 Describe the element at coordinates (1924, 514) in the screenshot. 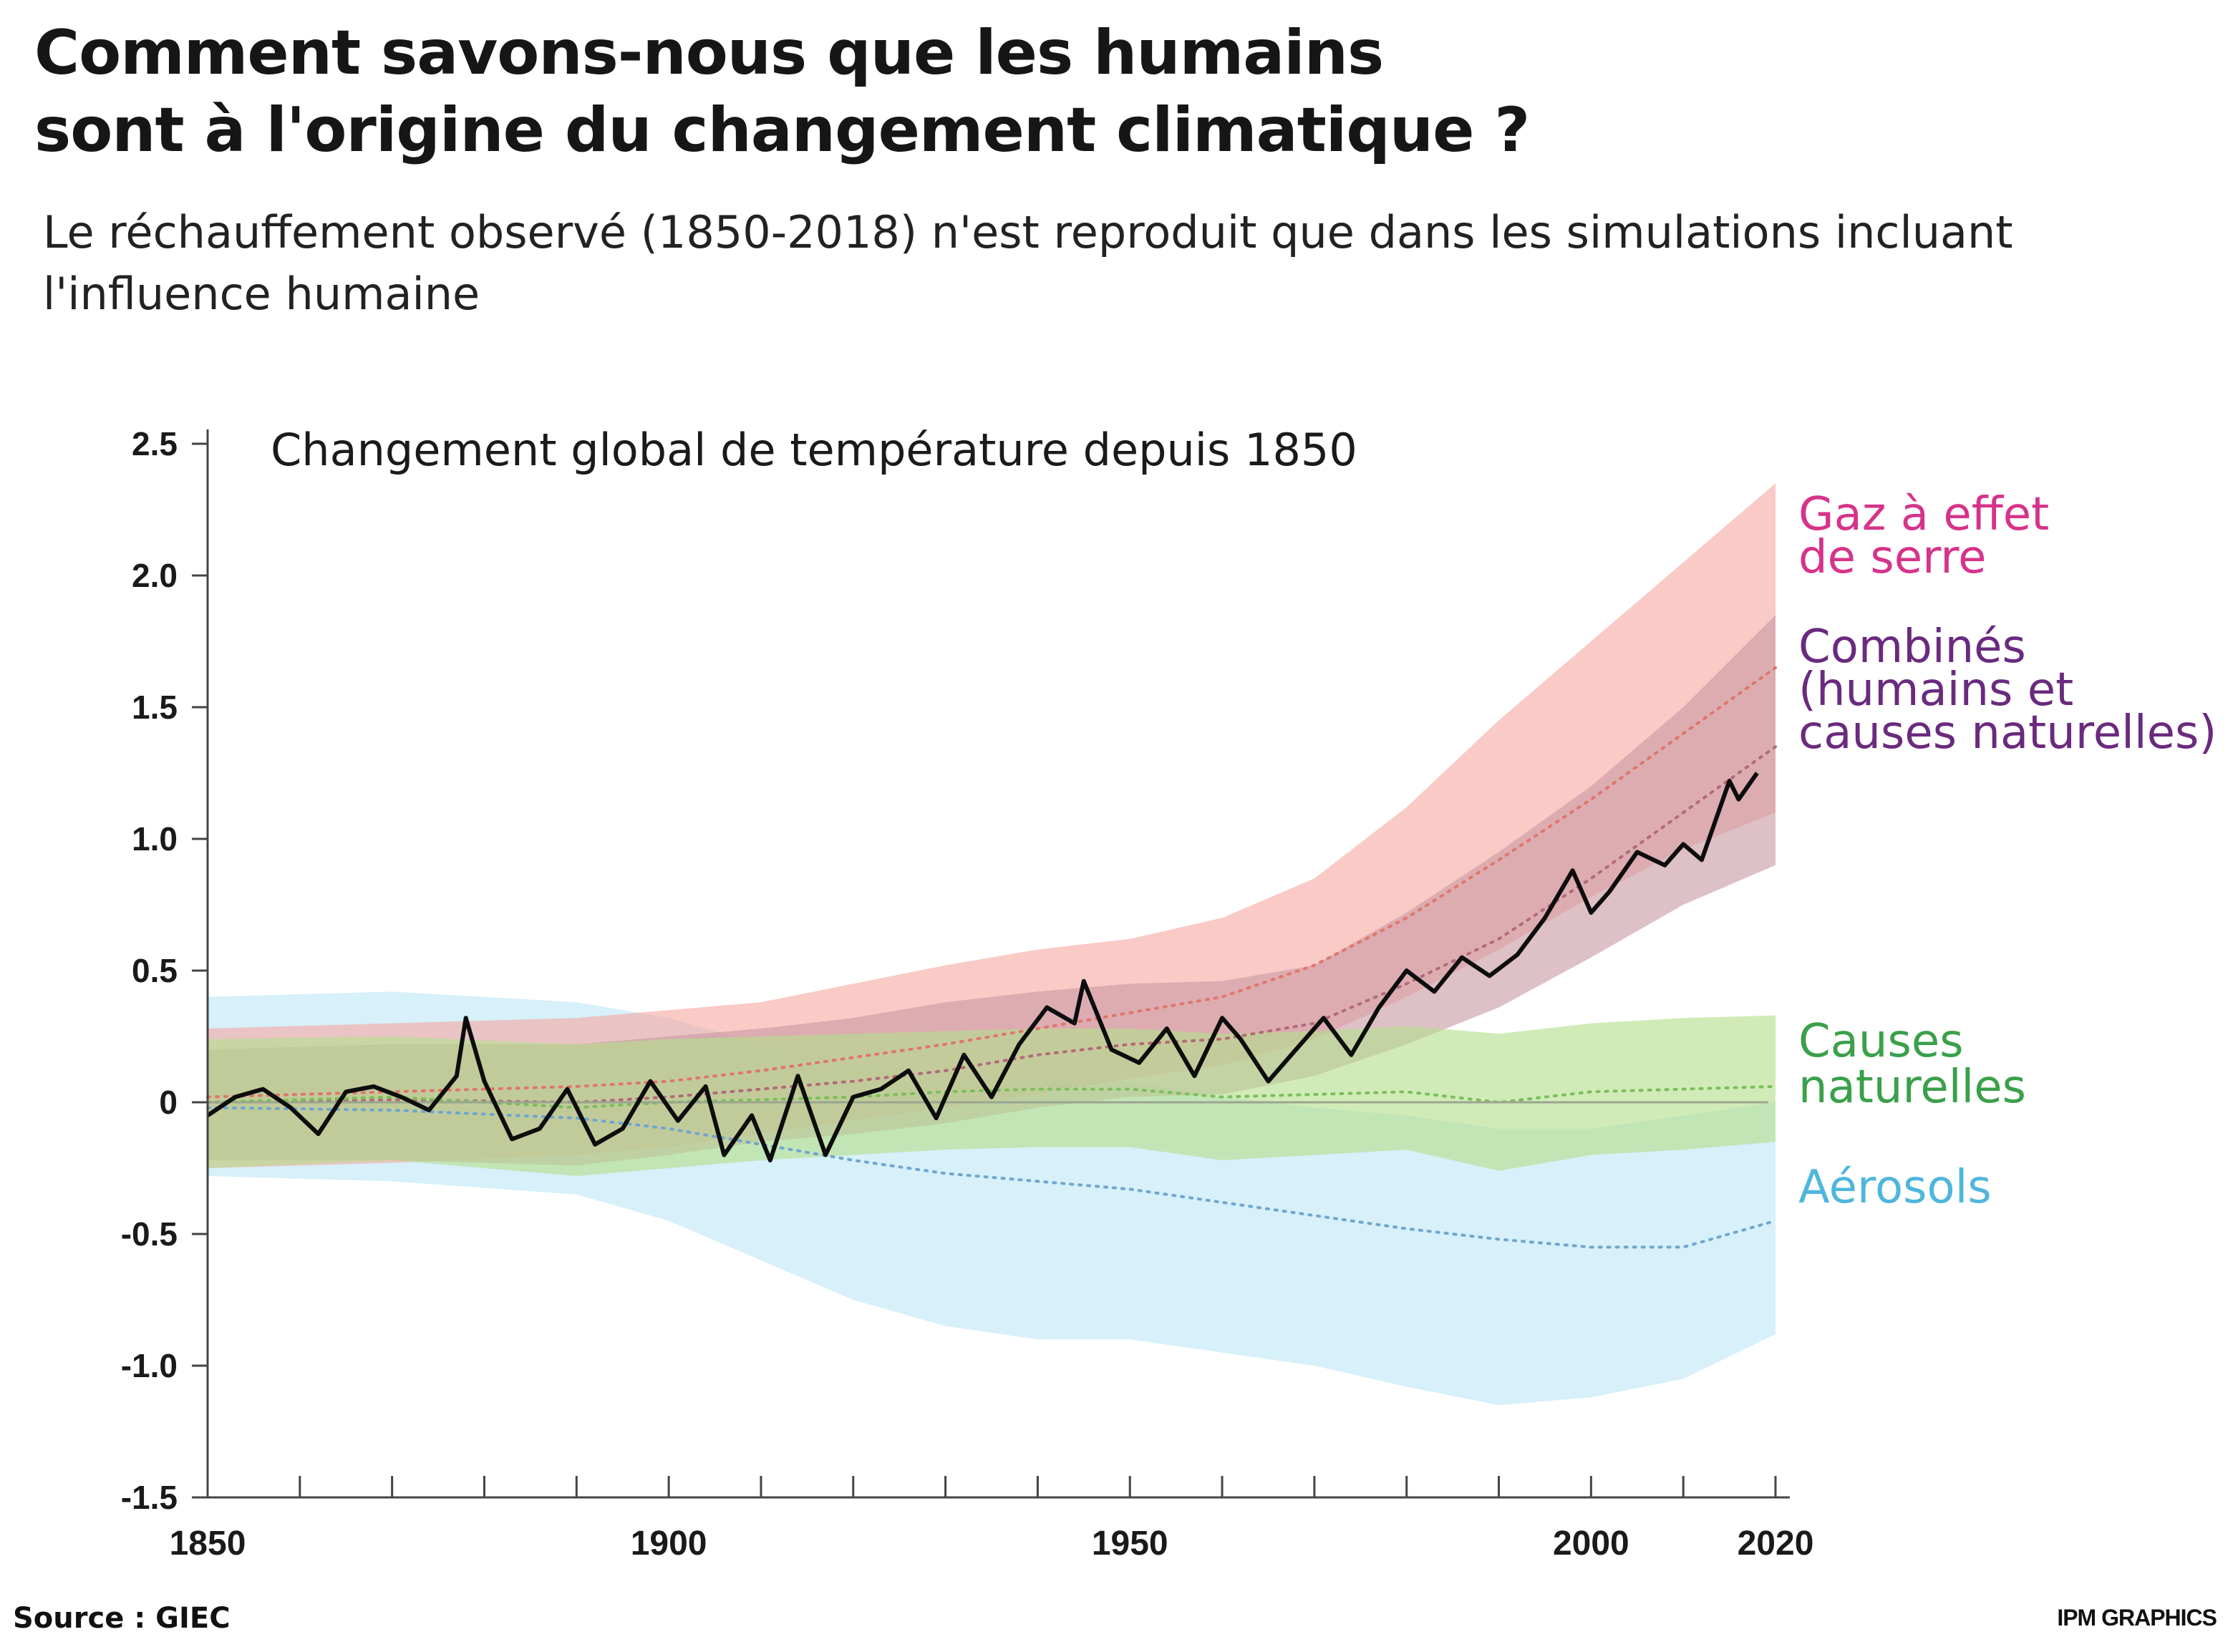

I see `series-label-line: Gaz à effet` at that location.